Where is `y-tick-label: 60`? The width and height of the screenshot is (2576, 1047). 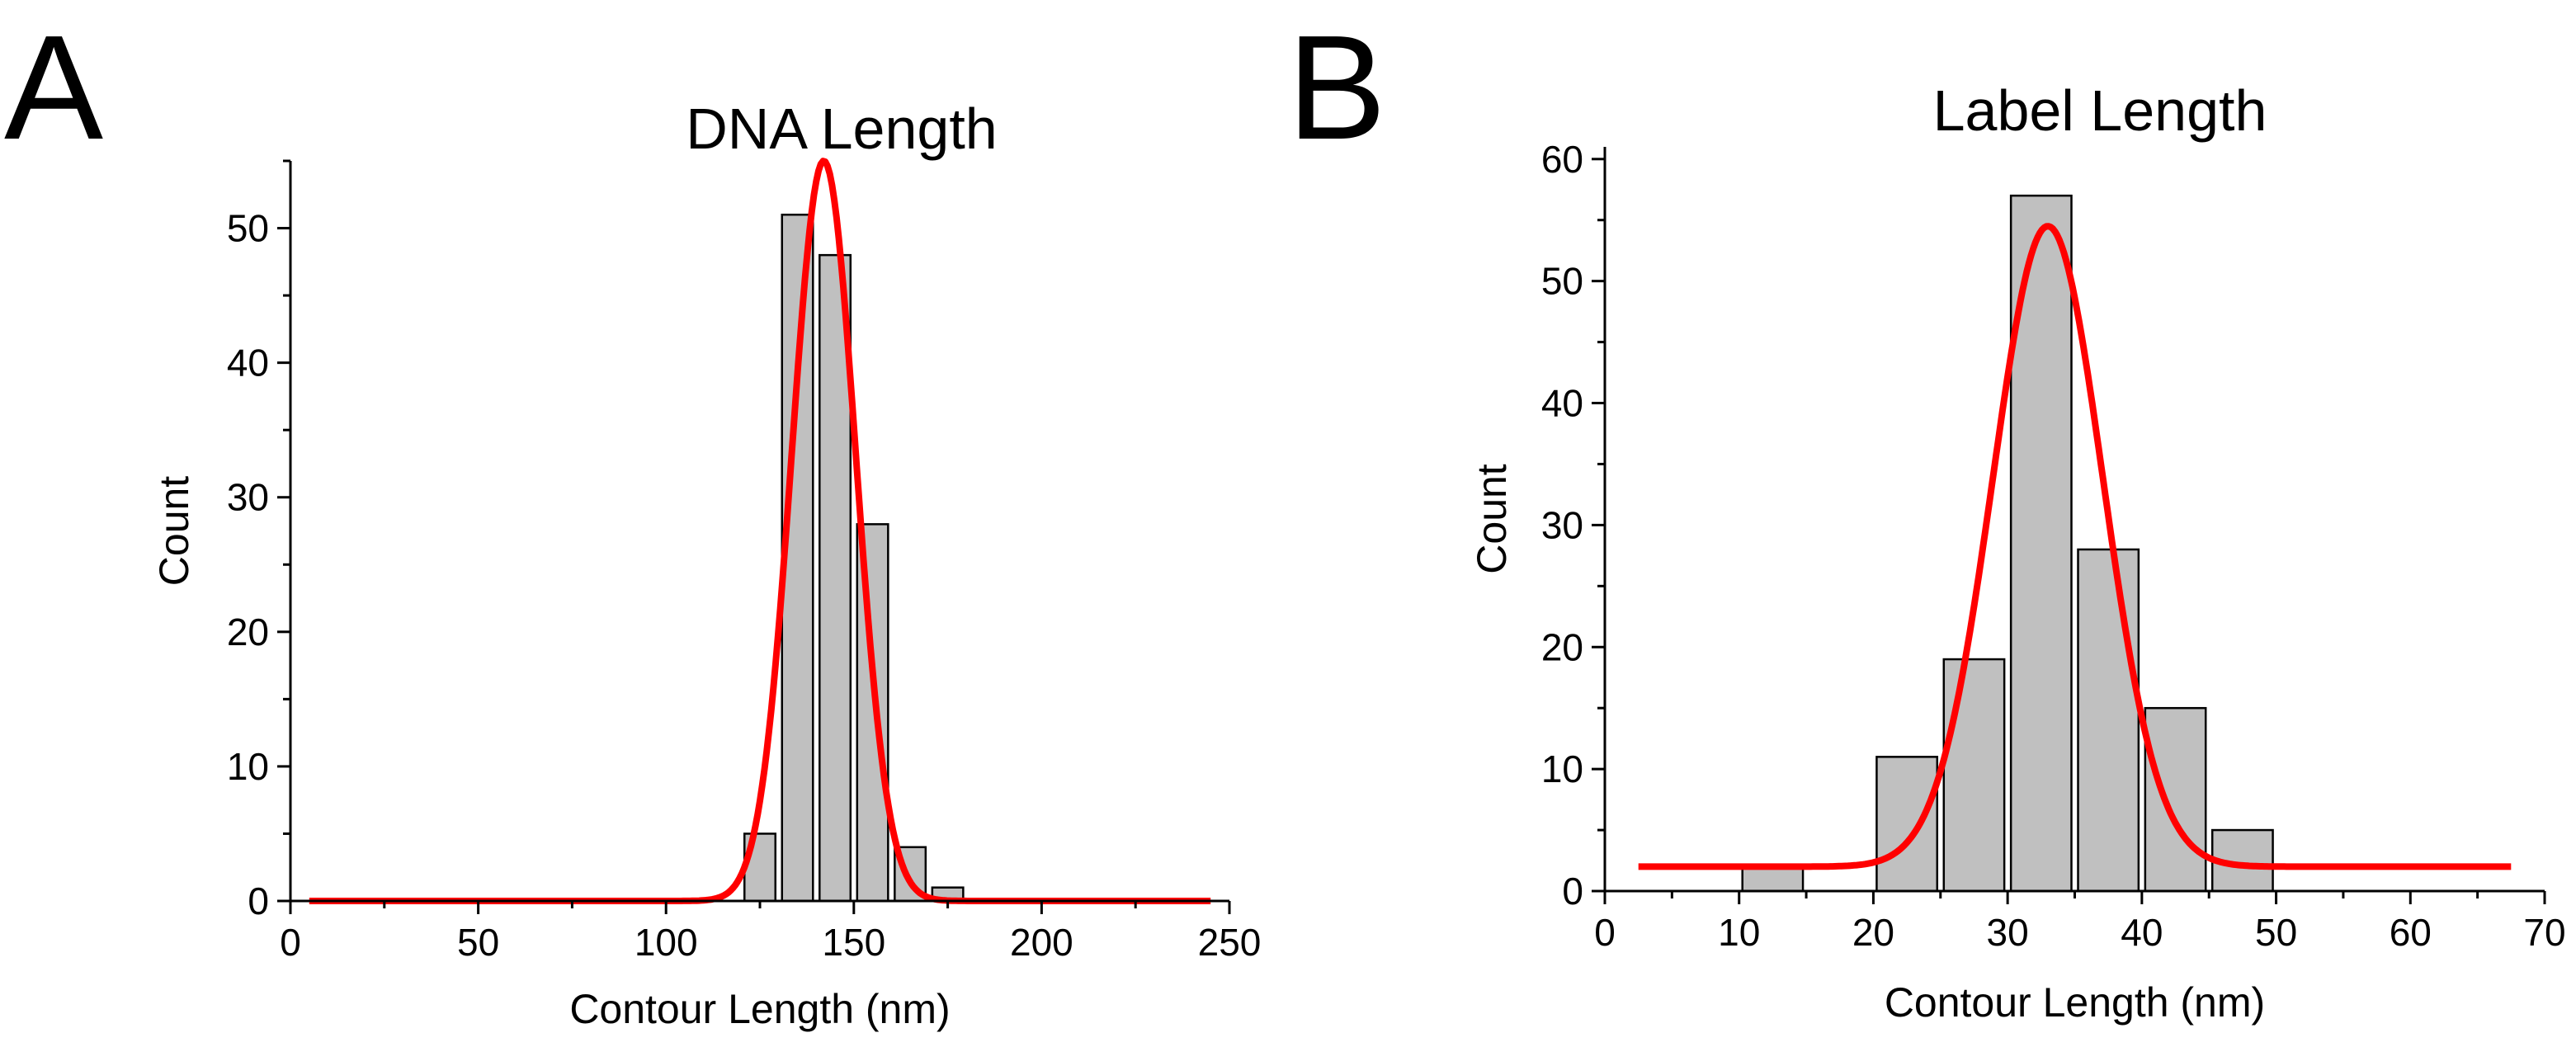
y-tick-label: 60 is located at coordinates (1562, 159).